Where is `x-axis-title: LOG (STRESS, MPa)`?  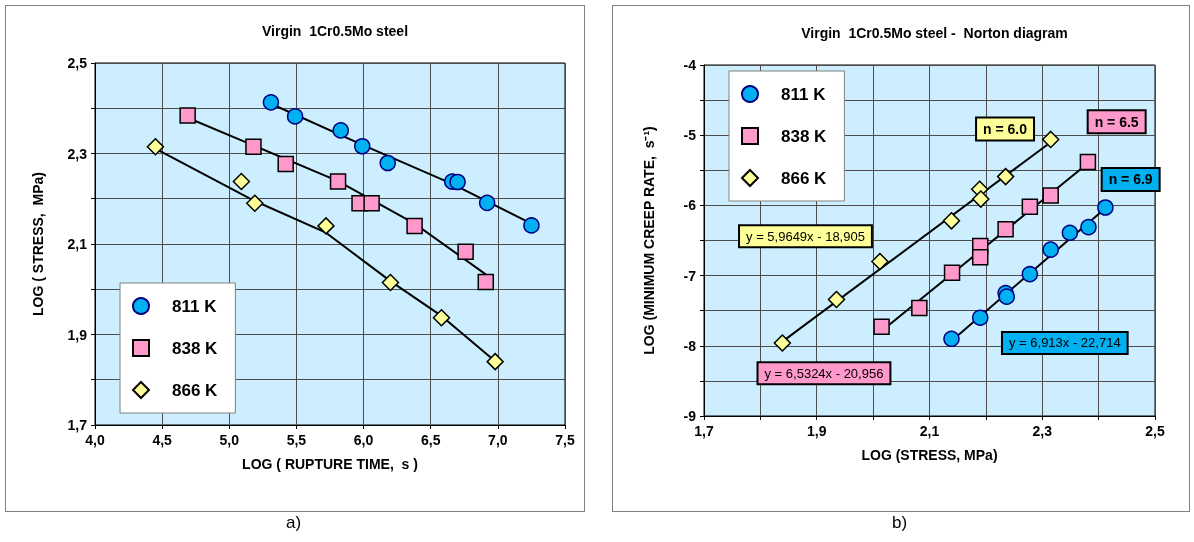 x-axis-title: LOG (STRESS, MPa) is located at coordinates (929, 455).